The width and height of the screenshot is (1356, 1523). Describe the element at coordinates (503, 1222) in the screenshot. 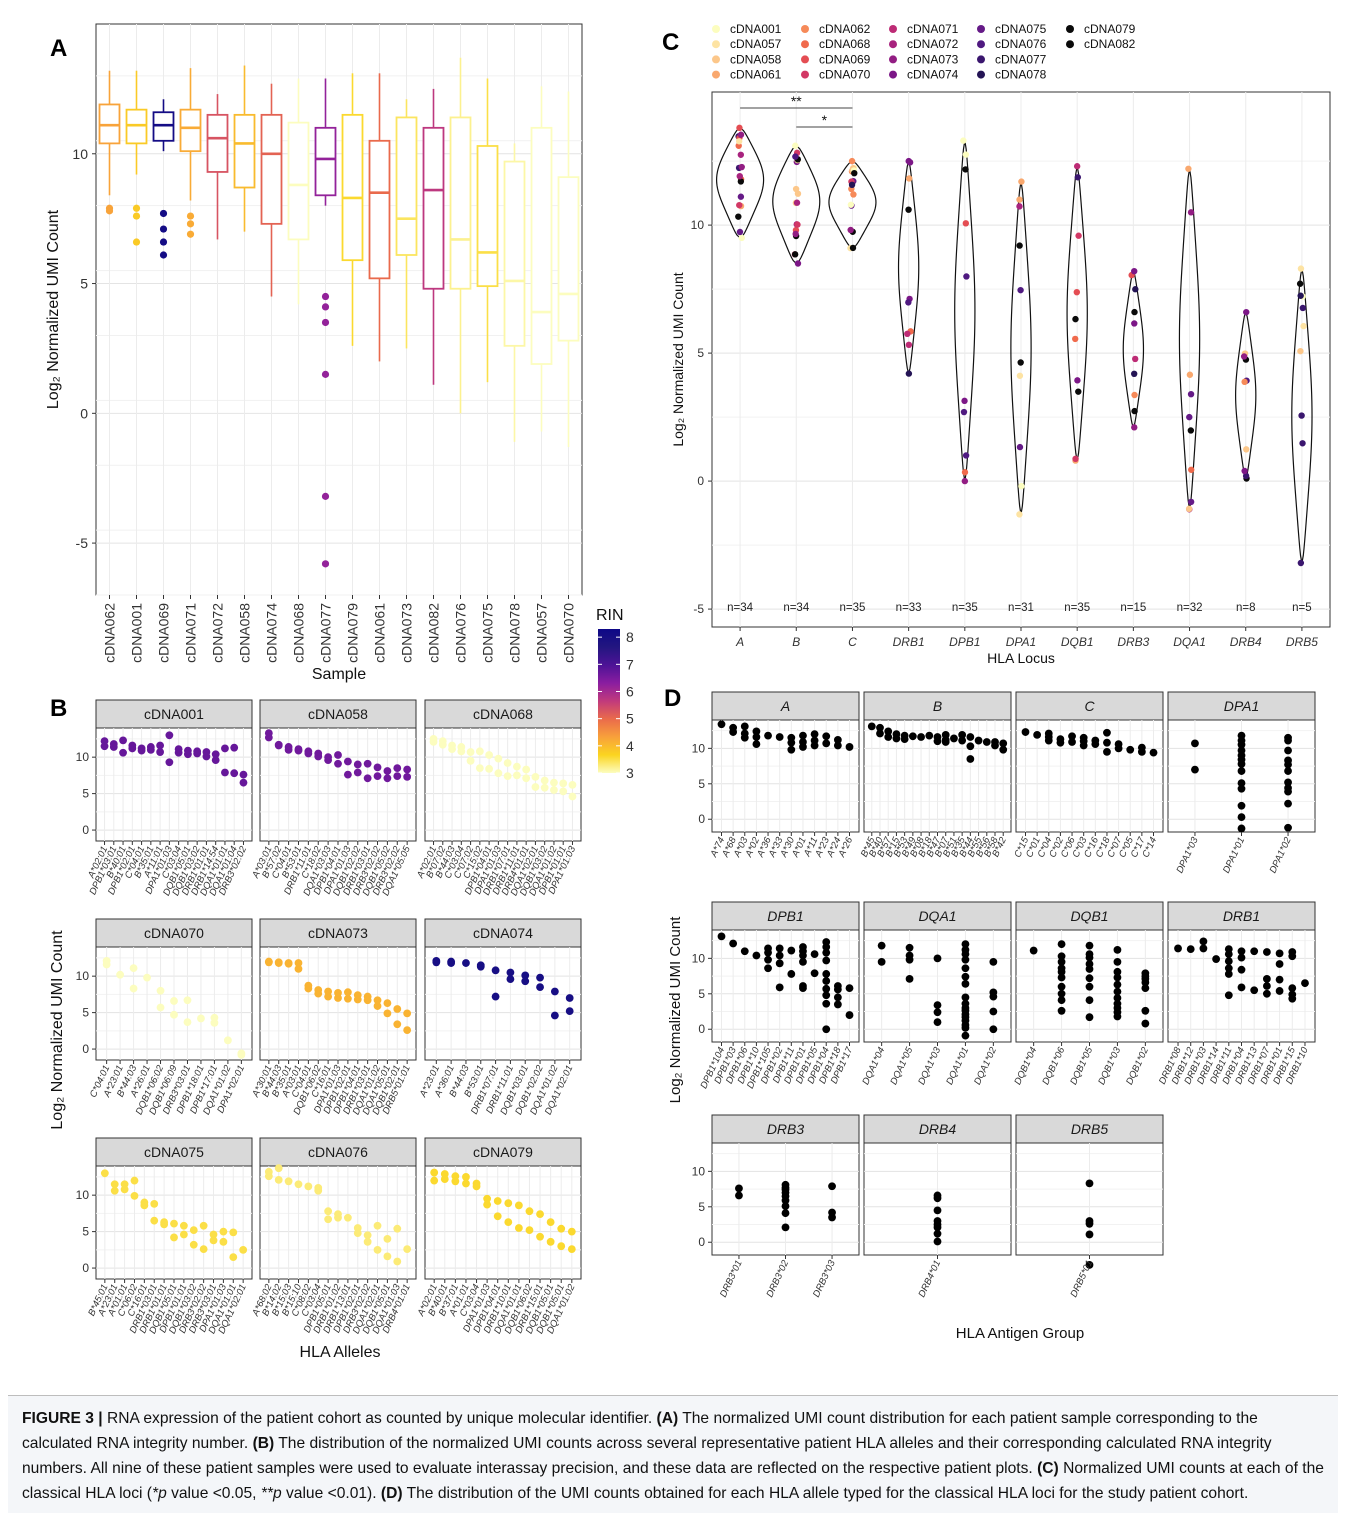

I see `panel-b-facet-cdna079-panel-frame` at that location.